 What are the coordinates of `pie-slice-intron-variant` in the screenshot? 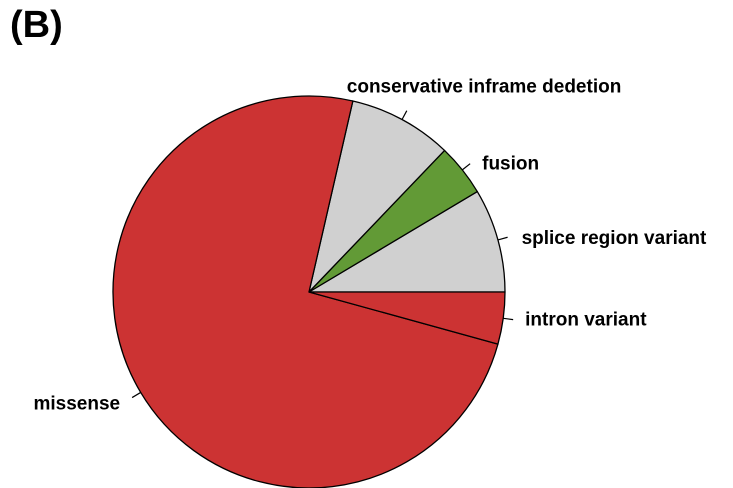 It's located at (407, 318).